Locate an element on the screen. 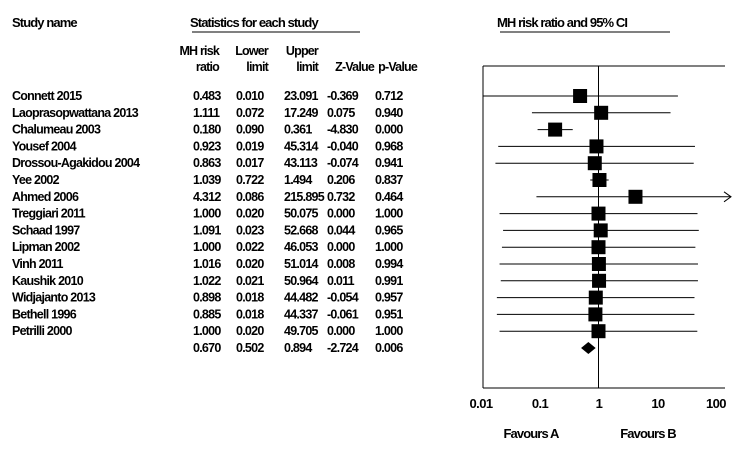  study-row-13-z-value: -0.054 is located at coordinates (343, 298).